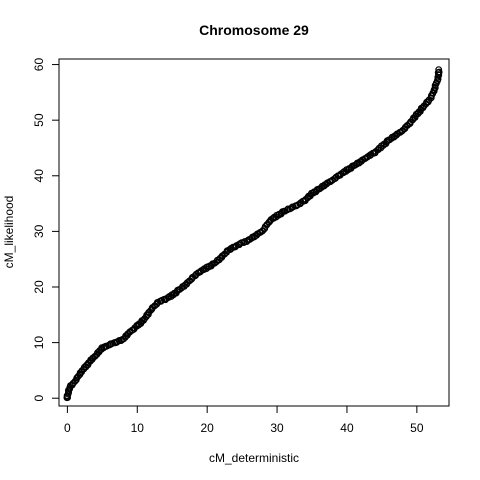 The height and width of the screenshot is (480, 480). I want to click on x-tick-label: 10, so click(138, 428).